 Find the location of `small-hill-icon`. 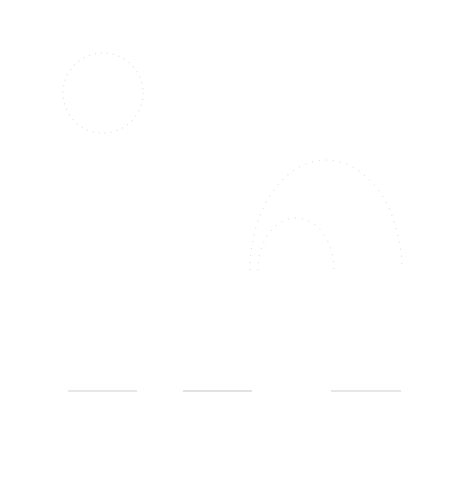

small-hill-icon is located at coordinates (296, 244).